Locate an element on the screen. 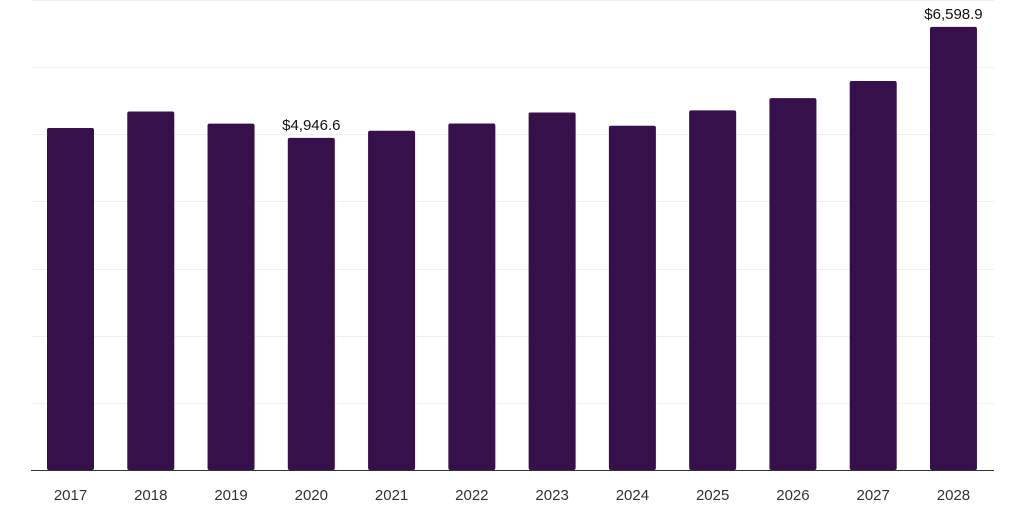 The image size is (1024, 512). x-tick-label-2021: 2021 is located at coordinates (391, 495).